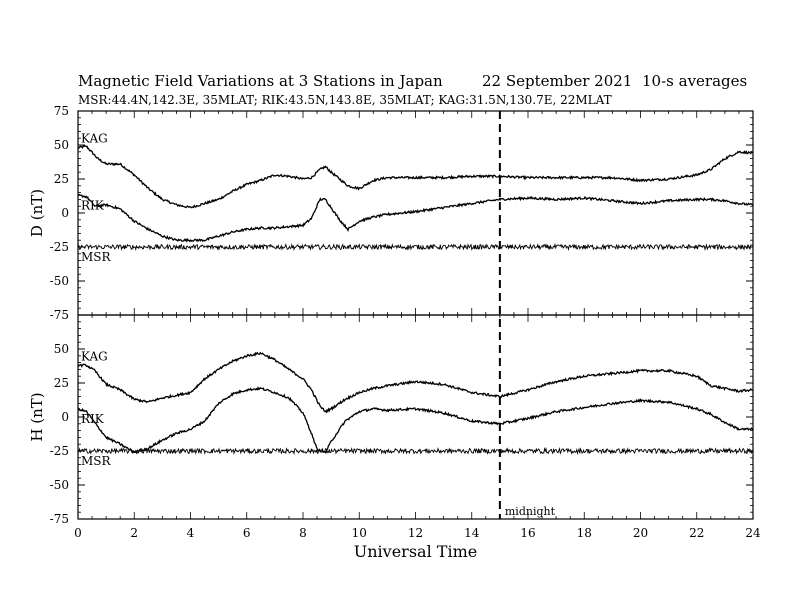  What do you see at coordinates (695, 81) in the screenshot?
I see `chart-averaging: 10-s averages` at bounding box center [695, 81].